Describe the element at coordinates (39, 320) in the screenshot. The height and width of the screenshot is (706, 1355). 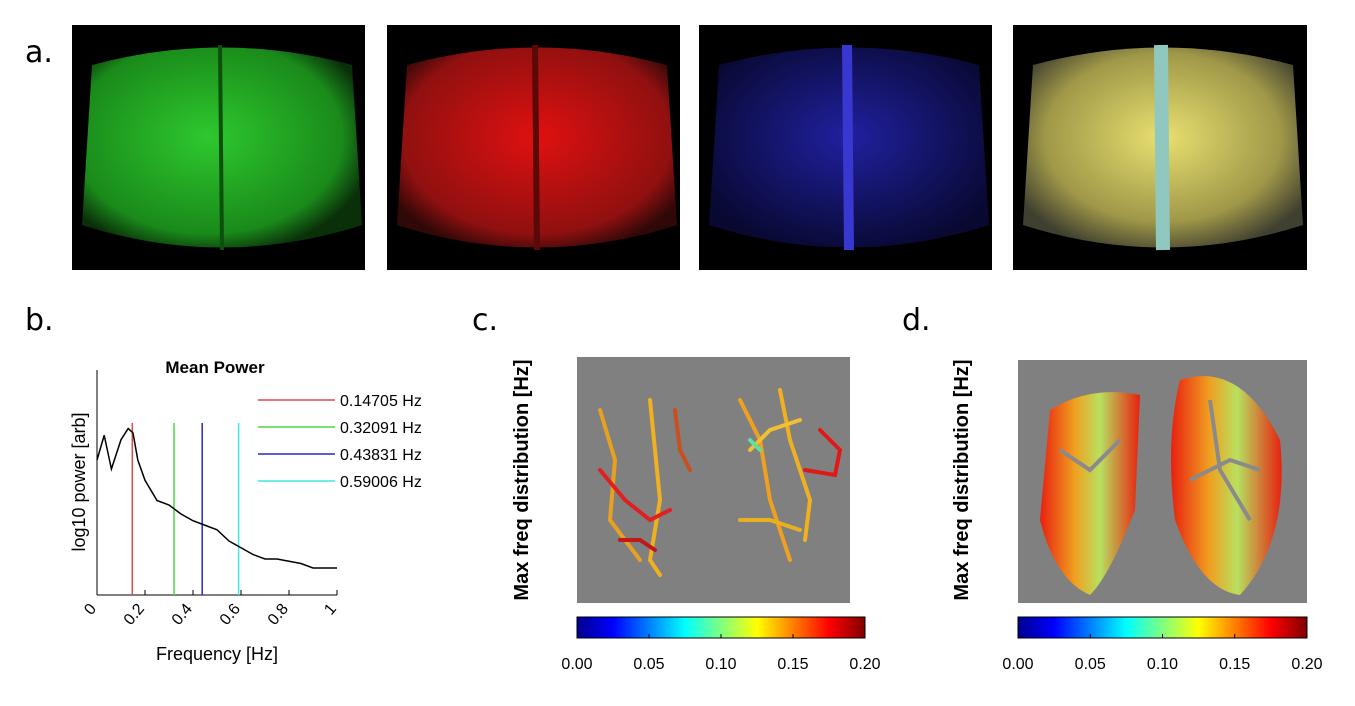
I see `panel-label: b.` at that location.